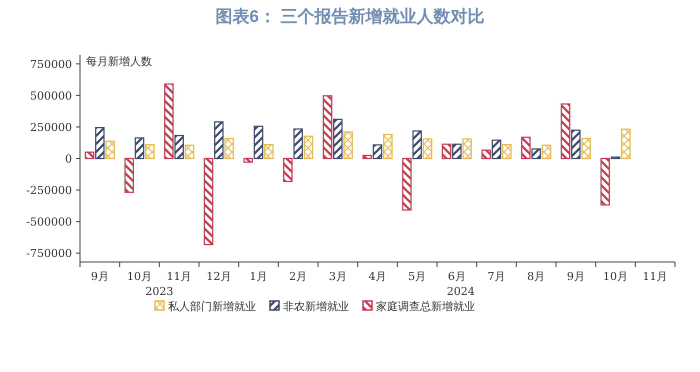 The width and height of the screenshot is (700, 372). What do you see at coordinates (159, 291) in the screenshot?
I see `text: 2023` at bounding box center [159, 291].